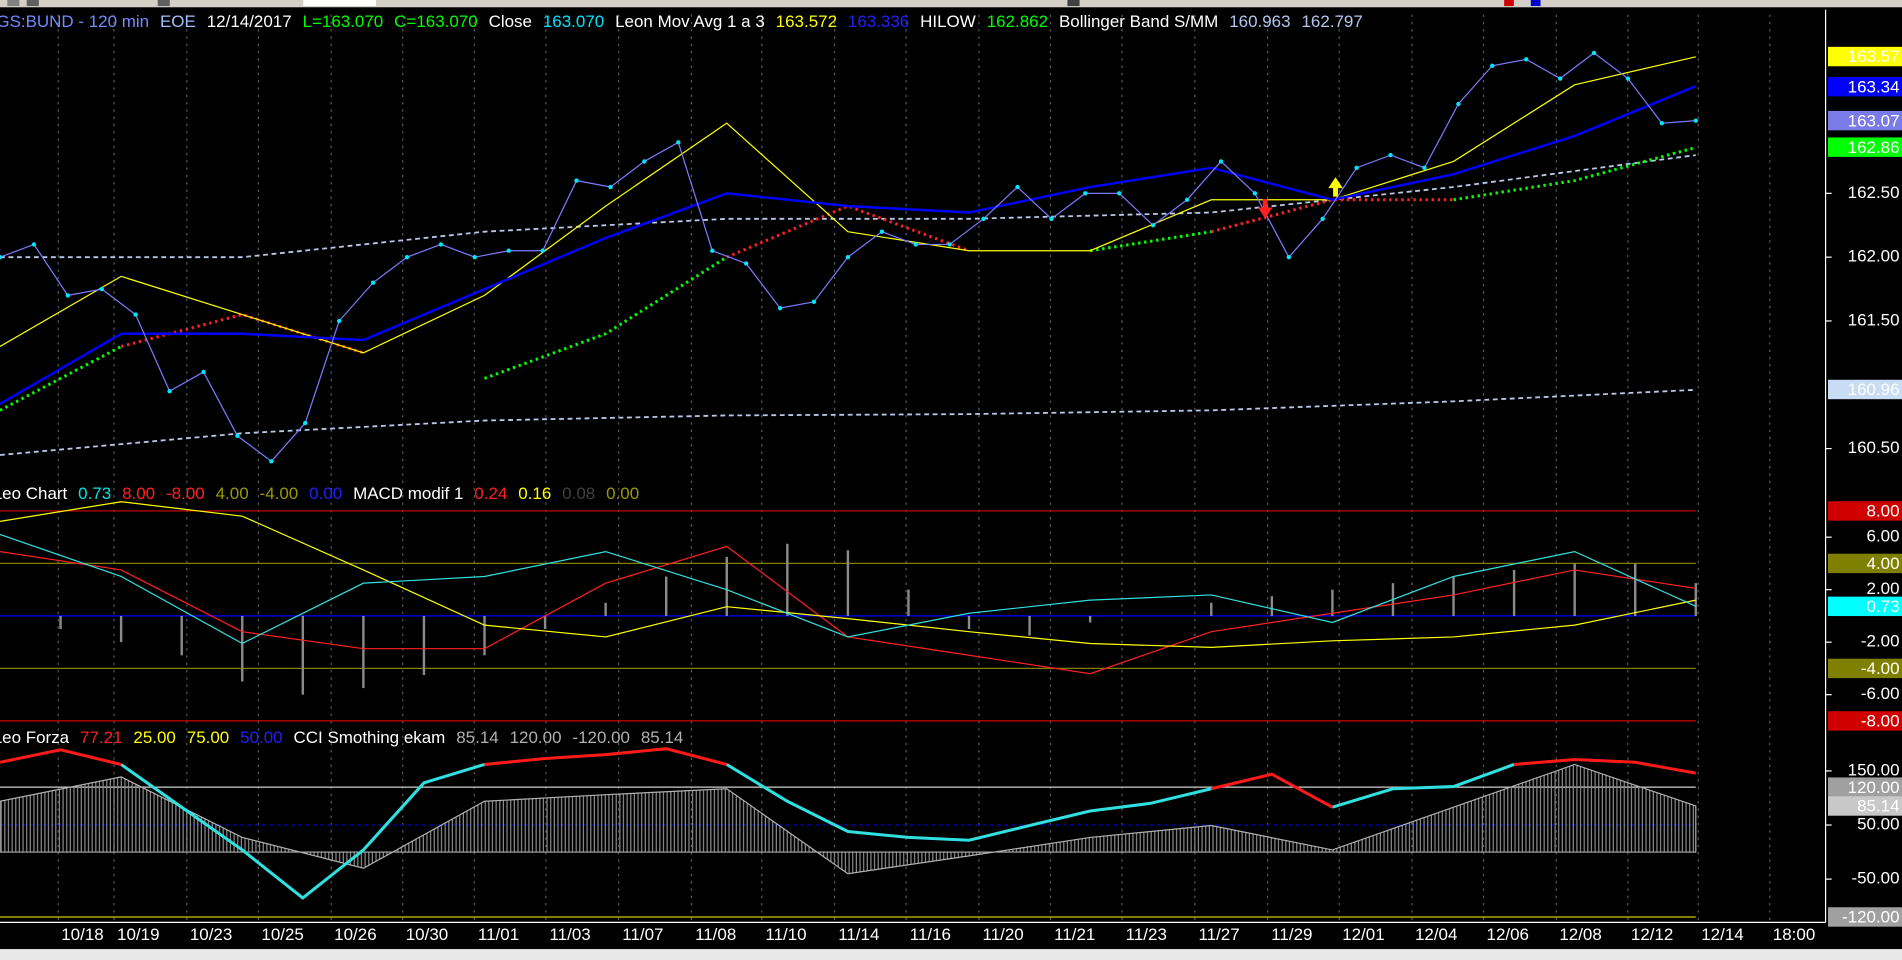 This screenshot has width=1902, height=960. I want to click on legend-item: 0.24, so click(490, 494).